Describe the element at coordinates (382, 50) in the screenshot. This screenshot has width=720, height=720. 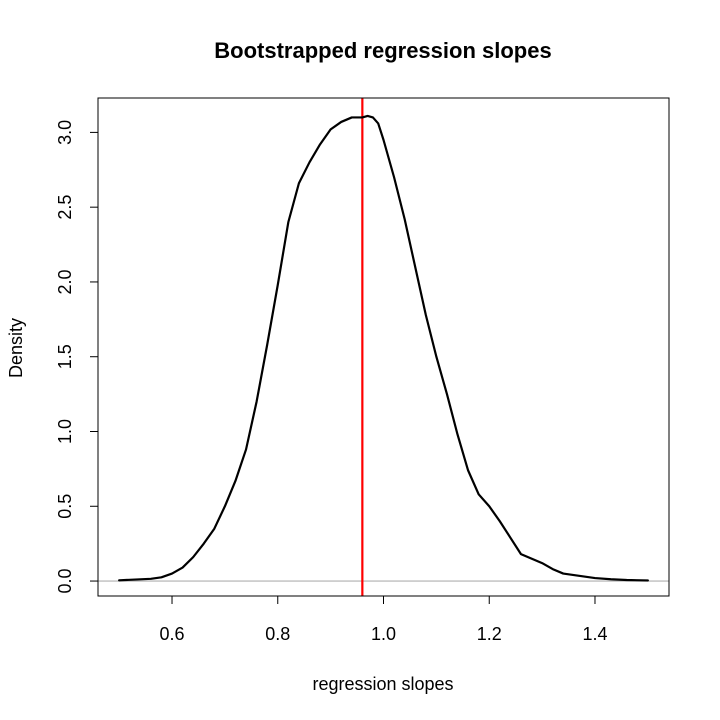
I see `chart-title: Bootstrapped regression slopes` at that location.